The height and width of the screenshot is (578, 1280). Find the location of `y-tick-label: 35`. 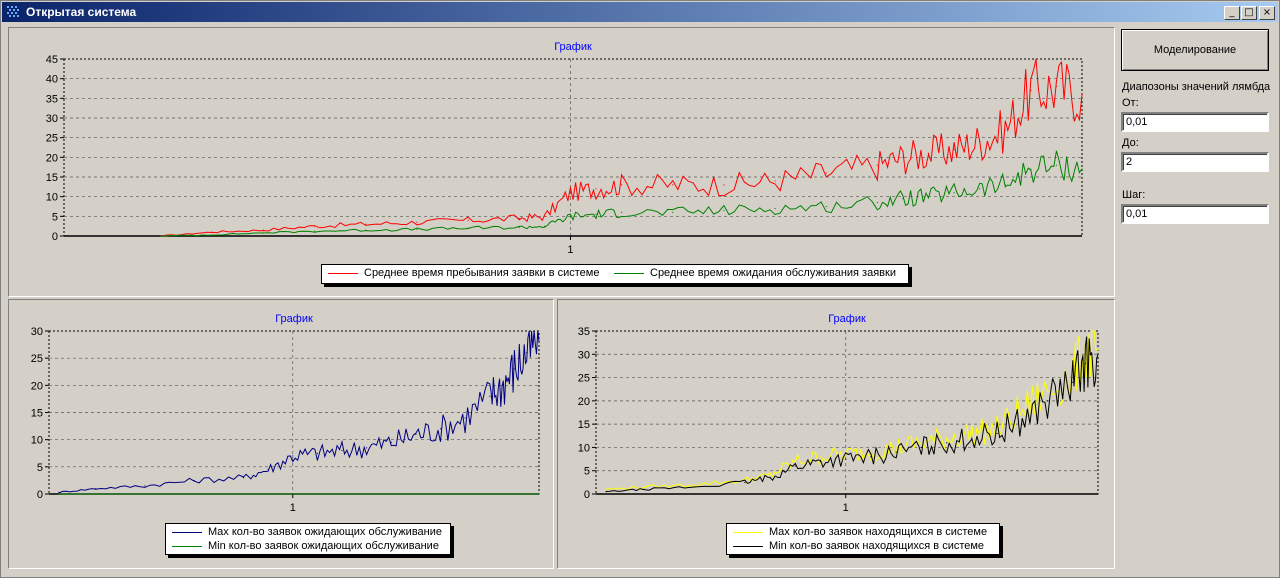

y-tick-label: 35 is located at coordinates (584, 332).